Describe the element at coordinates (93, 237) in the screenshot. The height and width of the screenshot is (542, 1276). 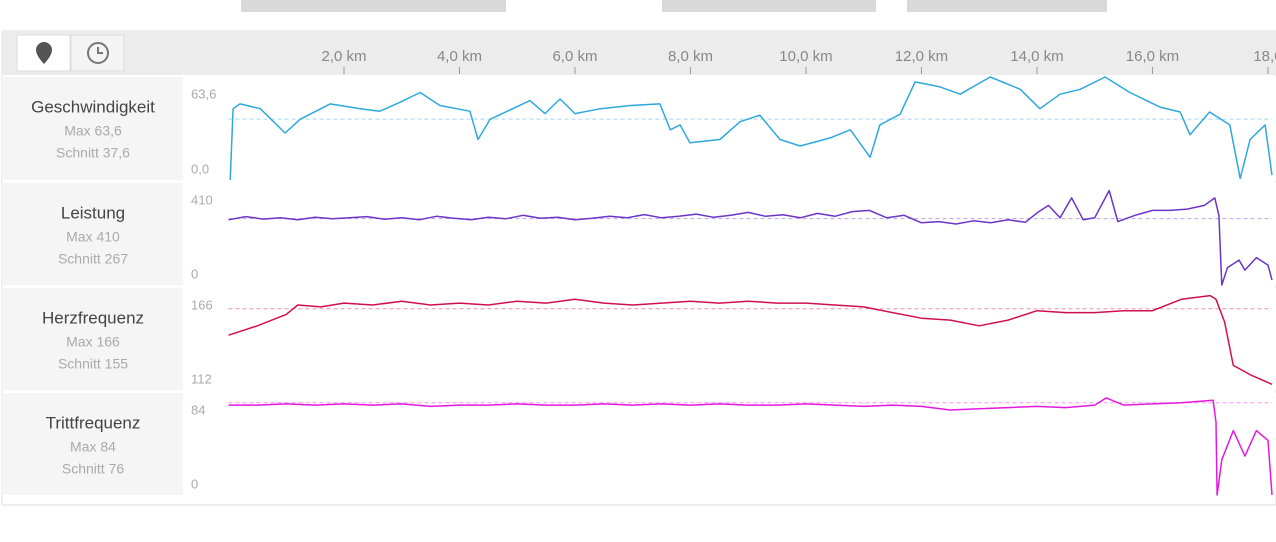
I see `max-label: Max 410` at that location.